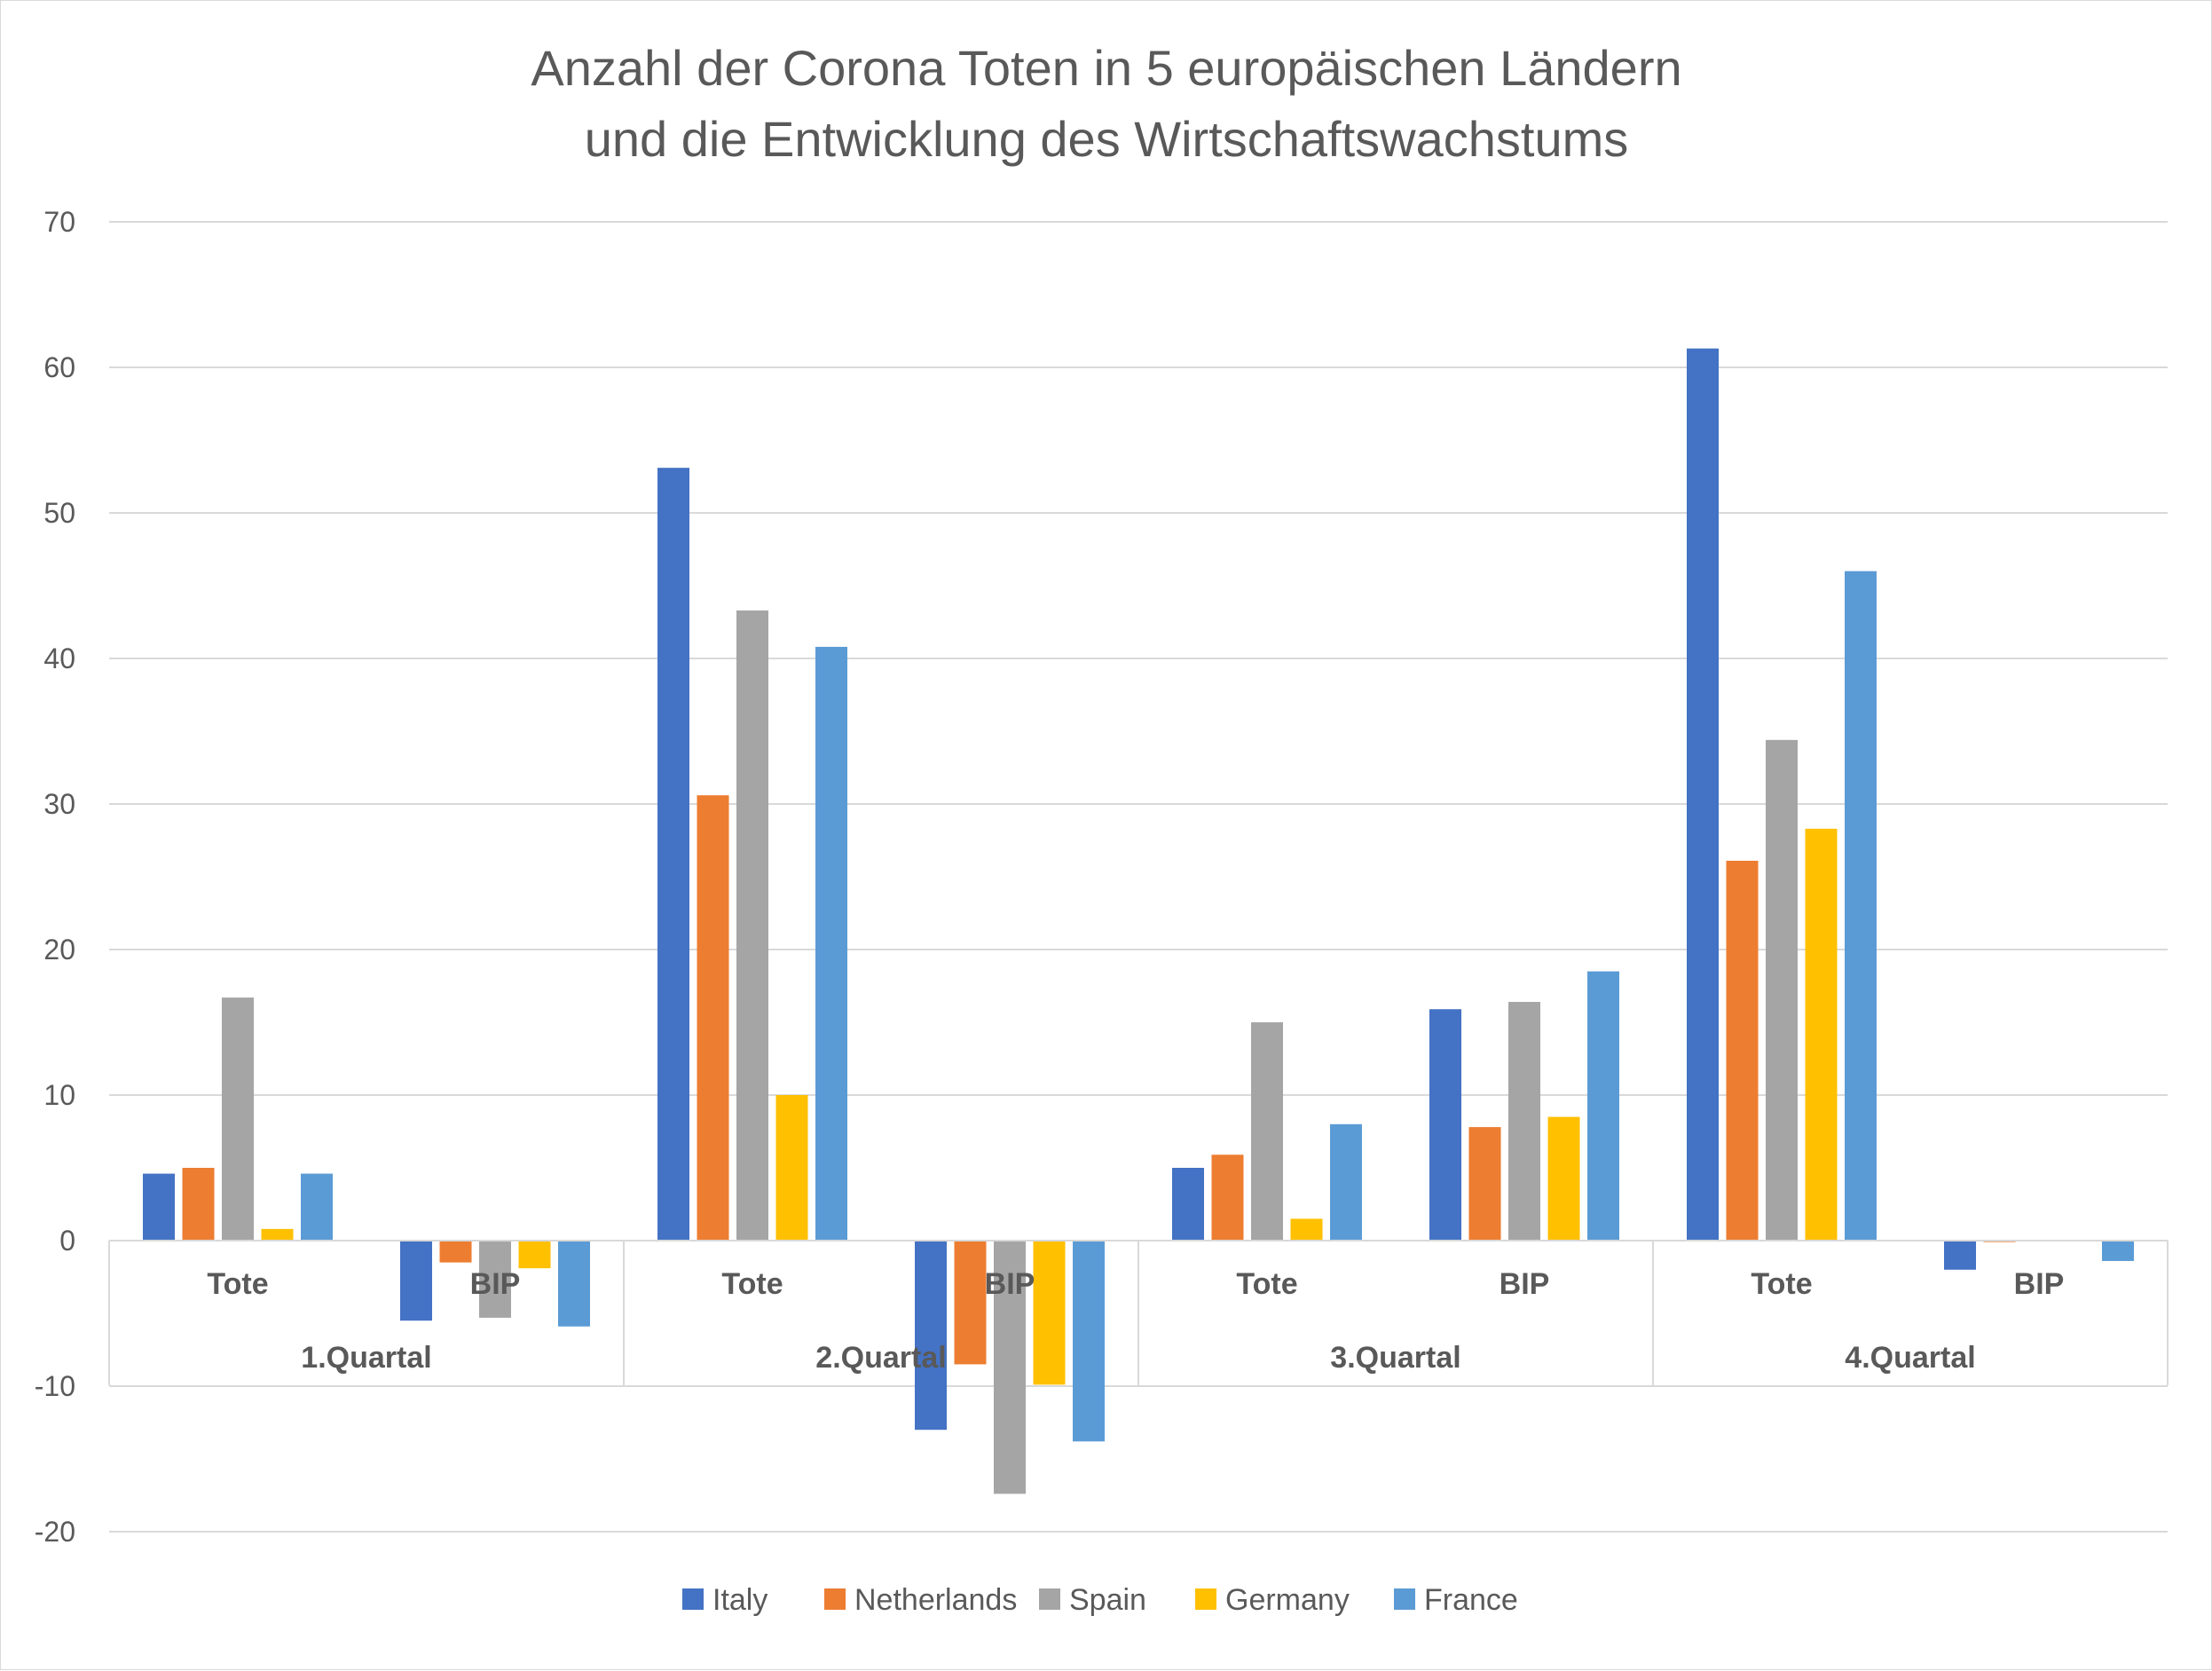 This screenshot has height=1671, width=2212. I want to click on legend-label-italy: Italy, so click(740, 1600).